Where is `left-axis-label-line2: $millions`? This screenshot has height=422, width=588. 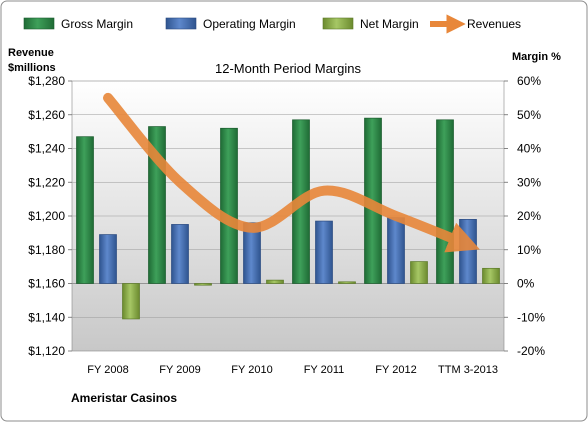
left-axis-label-line2: $millions is located at coordinates (32, 68).